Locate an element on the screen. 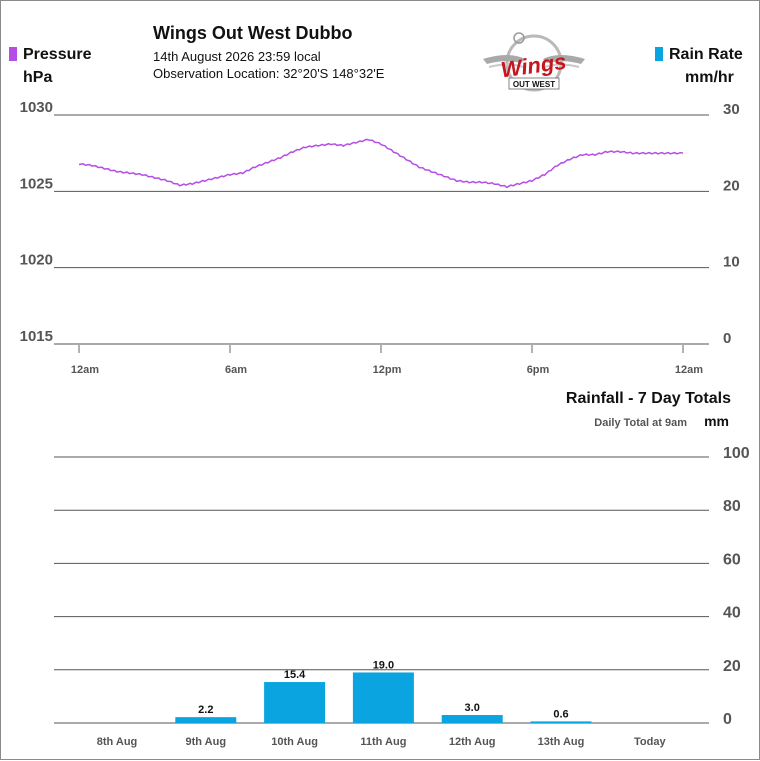 Image resolution: width=760 pixels, height=761 pixels. y-tick-label-left: 1025 is located at coordinates (36, 183).